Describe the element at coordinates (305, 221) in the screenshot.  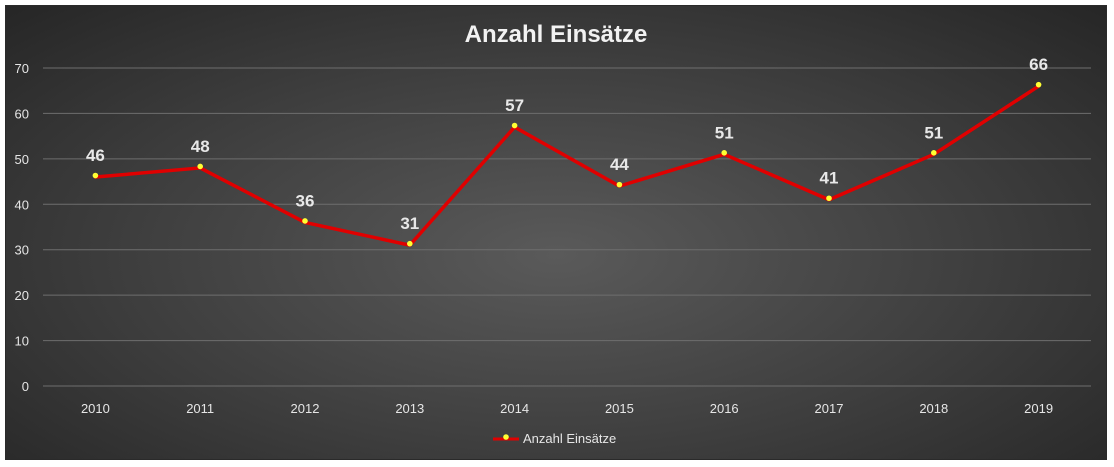
I see `data-point-2012` at that location.